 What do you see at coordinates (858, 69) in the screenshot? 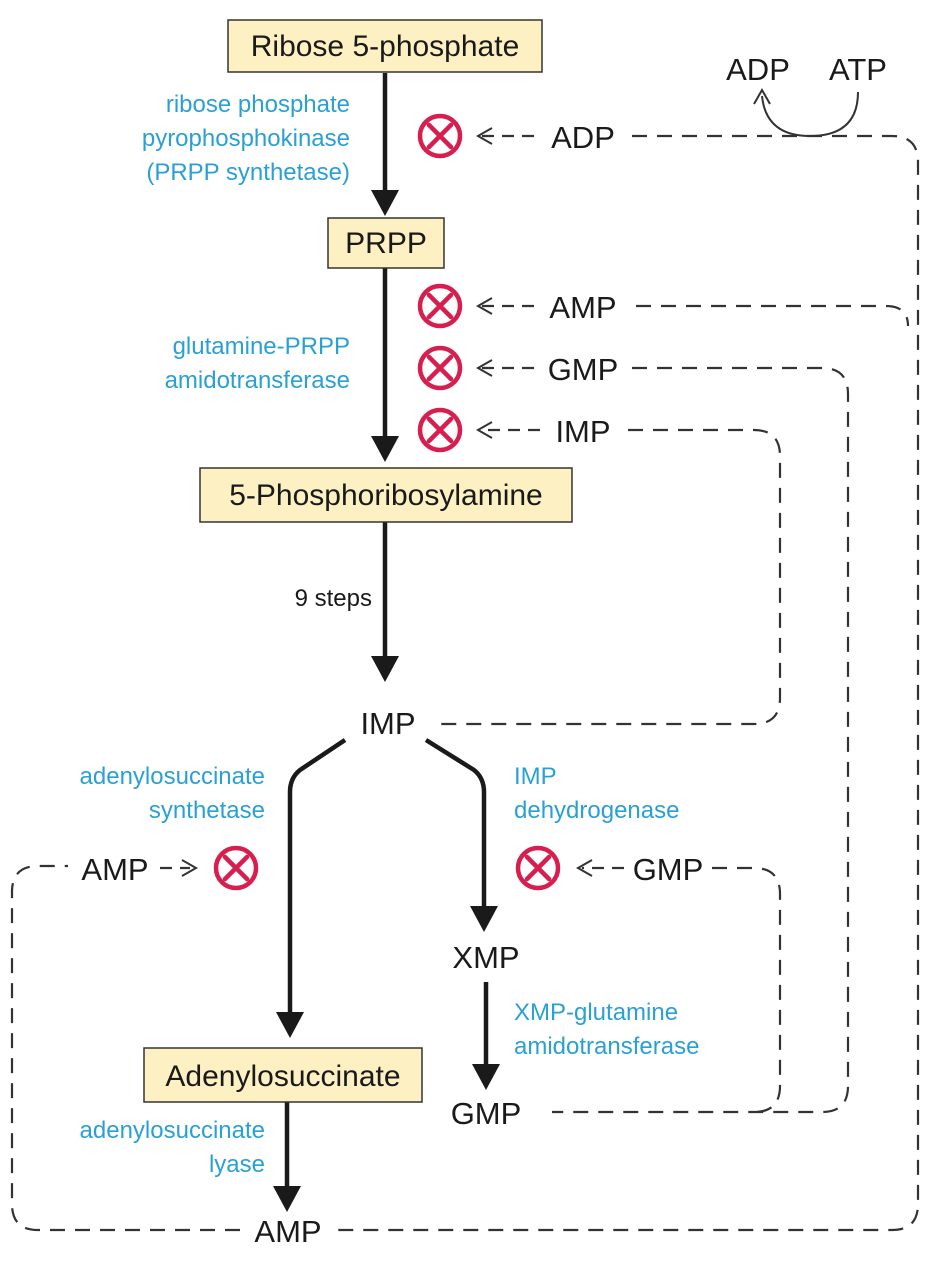
I see `energy-atp-label: ATP` at bounding box center [858, 69].